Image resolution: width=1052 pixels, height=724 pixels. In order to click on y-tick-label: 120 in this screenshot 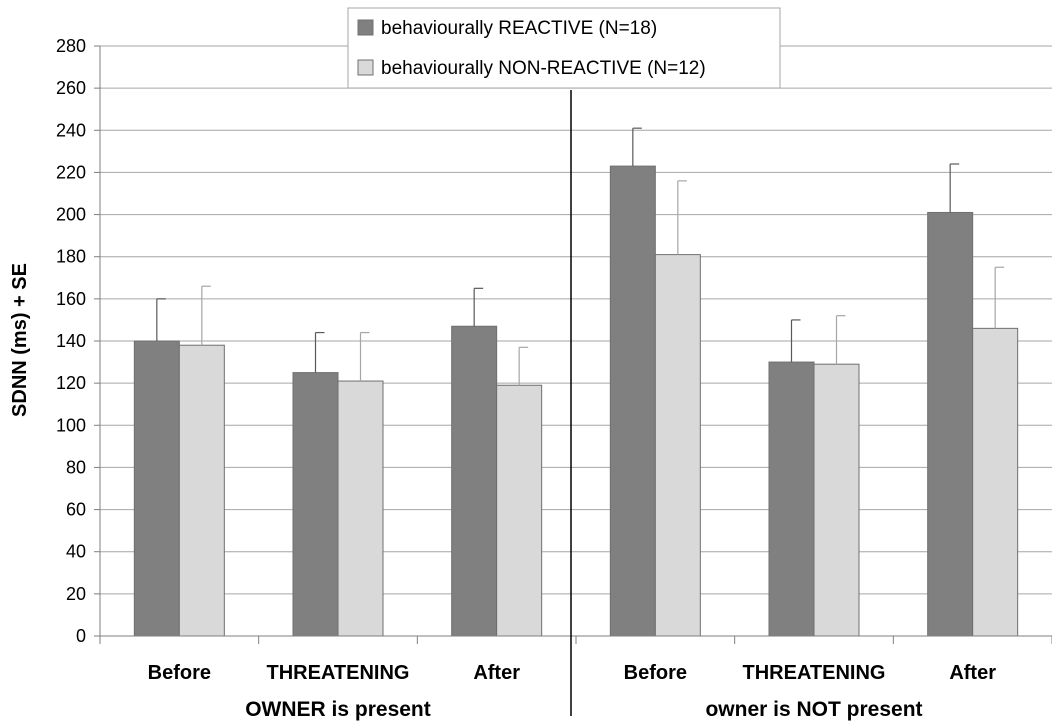, I will do `click(71, 383)`.